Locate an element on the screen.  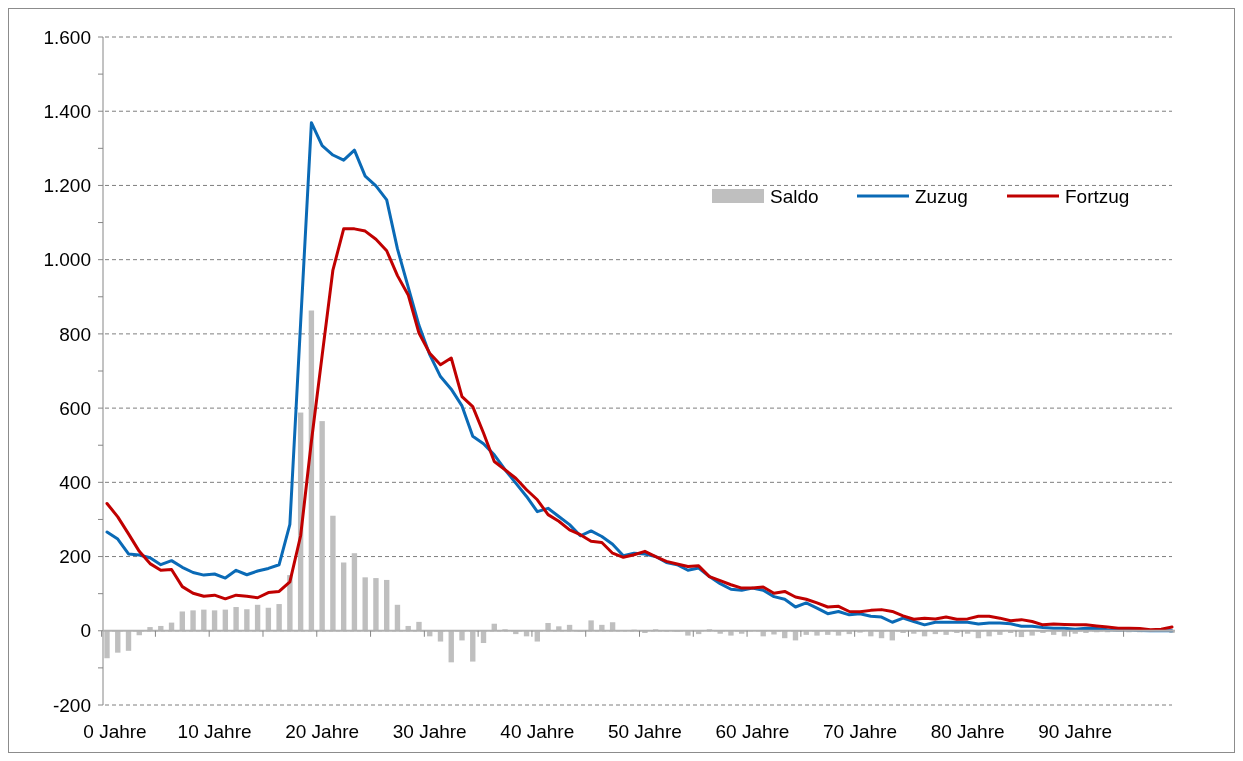
y-tick-label: 0 is located at coordinates (85, 631).